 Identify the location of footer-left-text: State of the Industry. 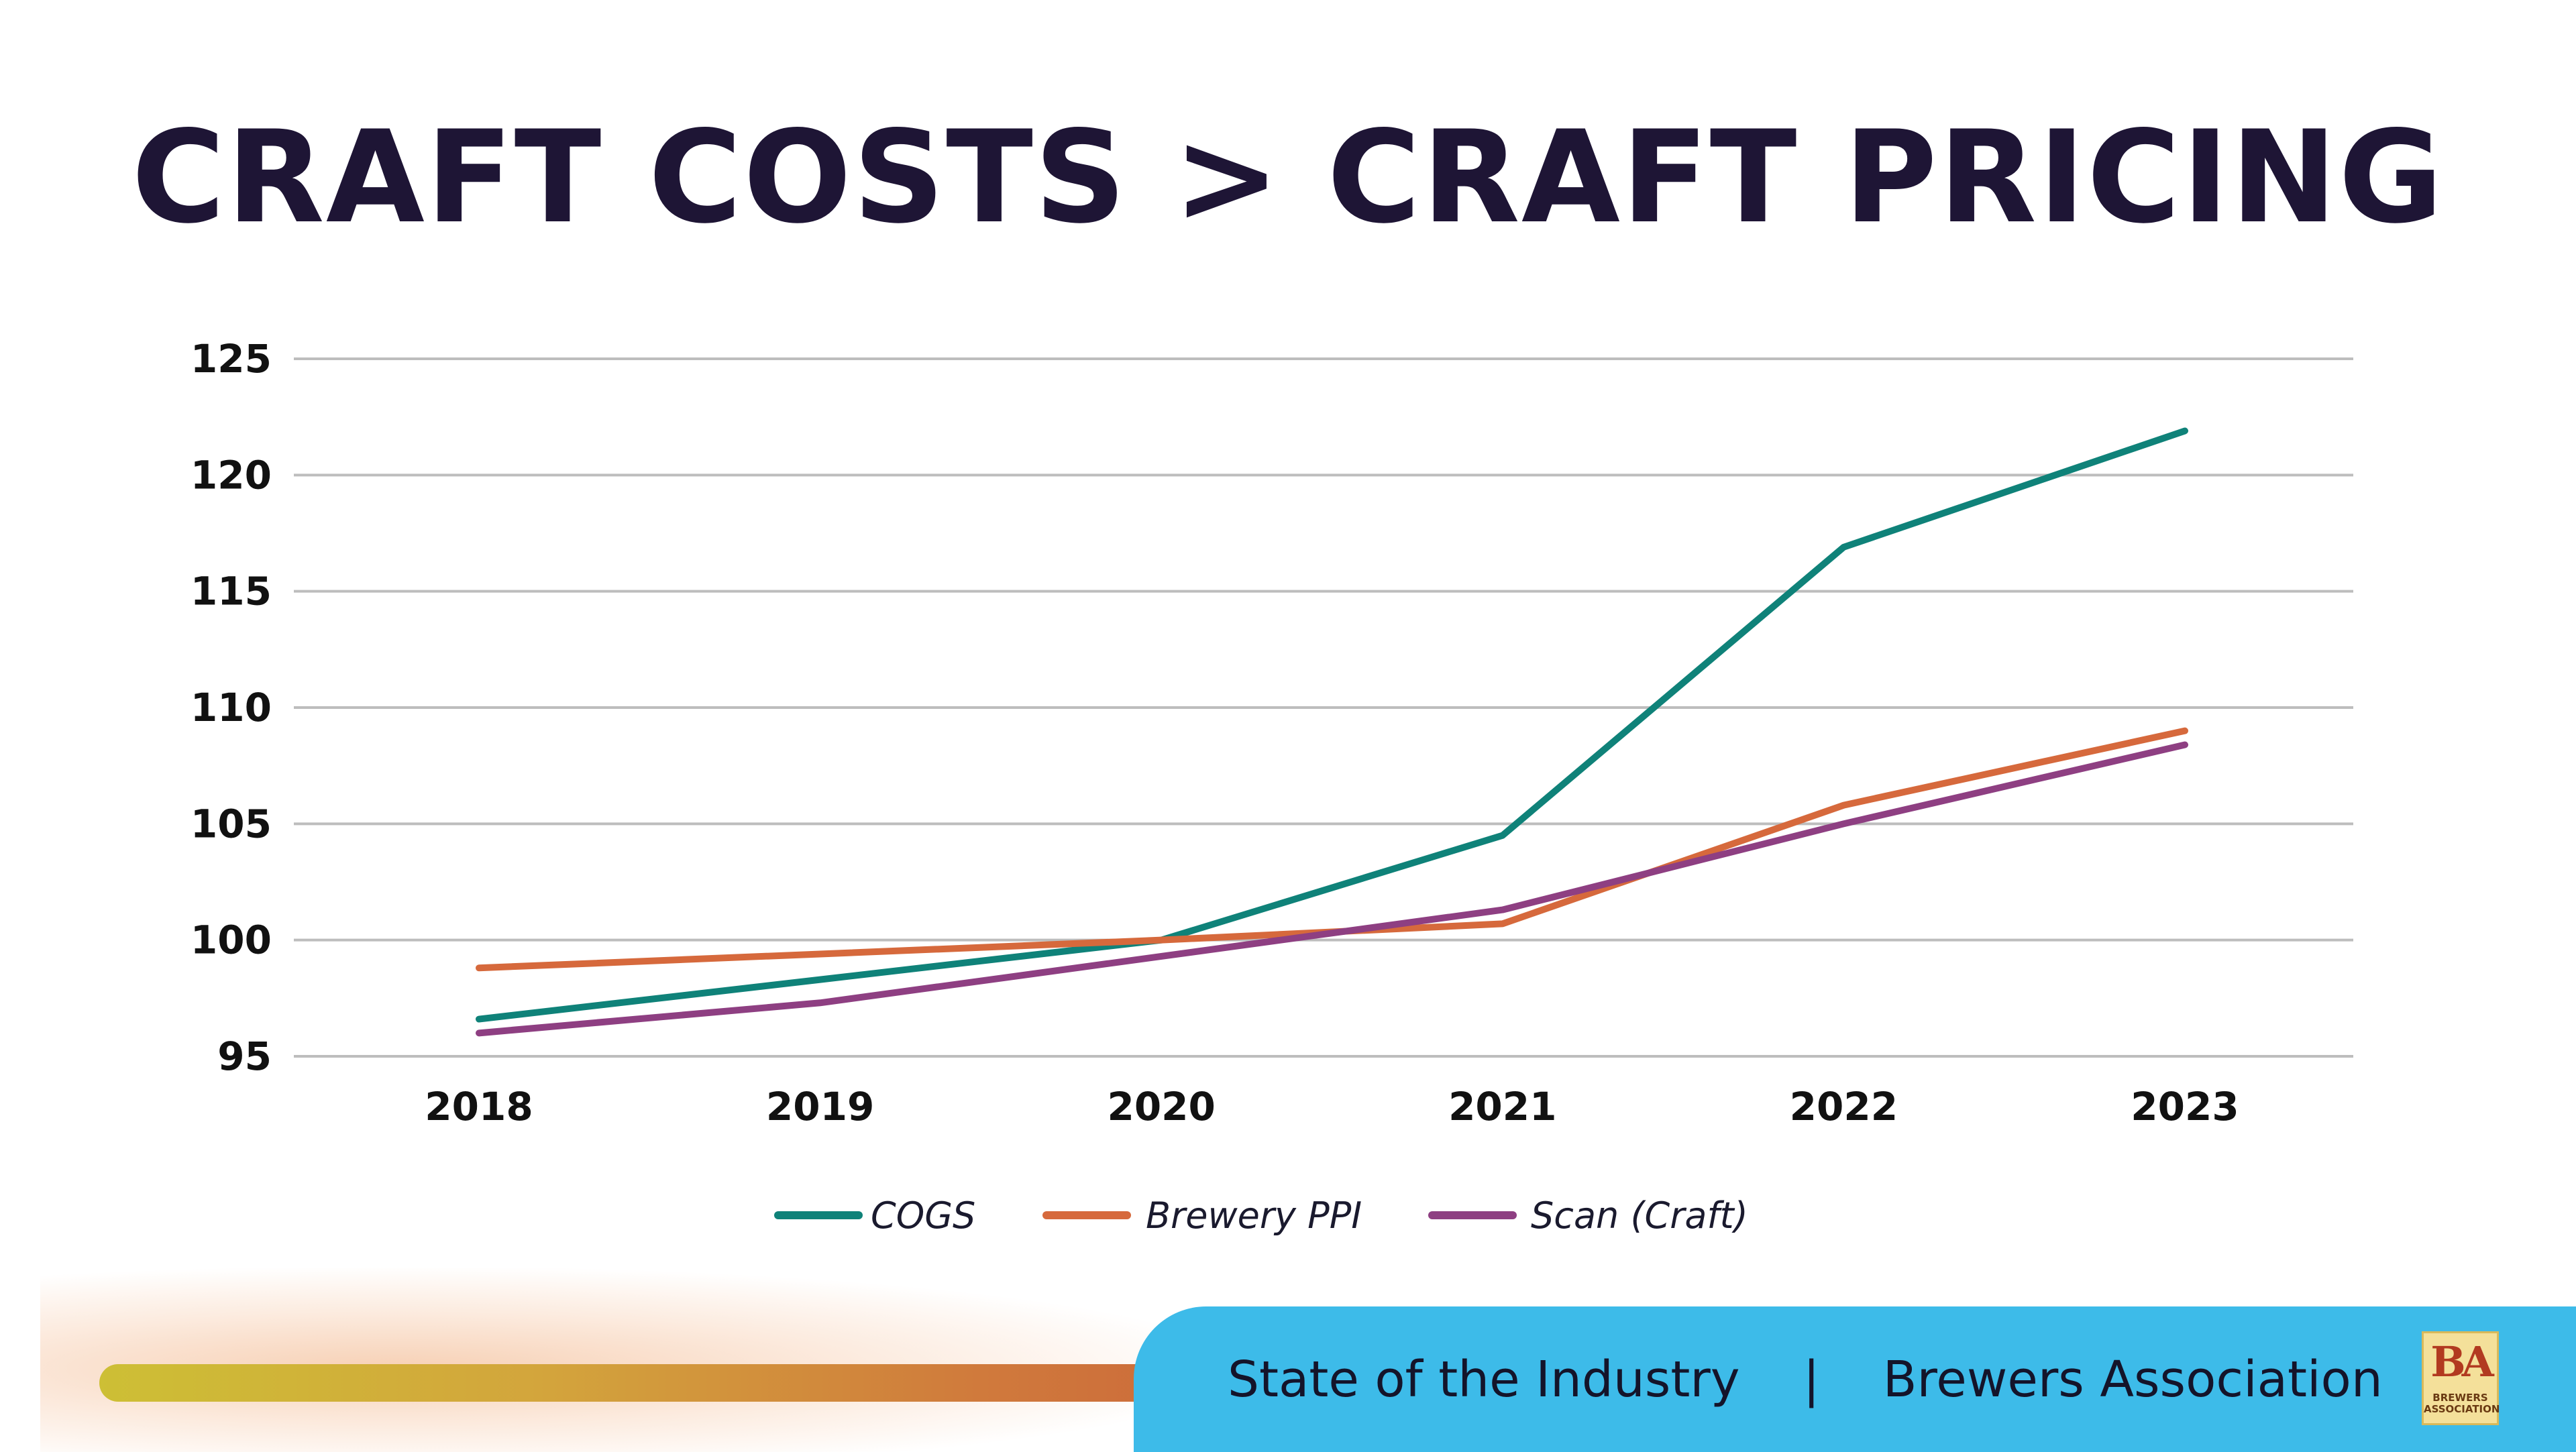
(1484, 1379).